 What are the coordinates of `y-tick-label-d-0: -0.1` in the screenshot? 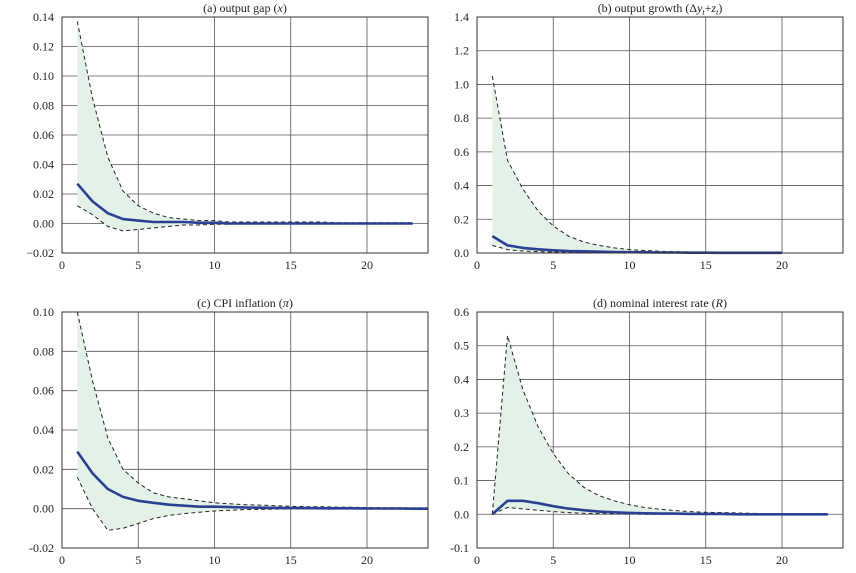 It's located at (459, 548).